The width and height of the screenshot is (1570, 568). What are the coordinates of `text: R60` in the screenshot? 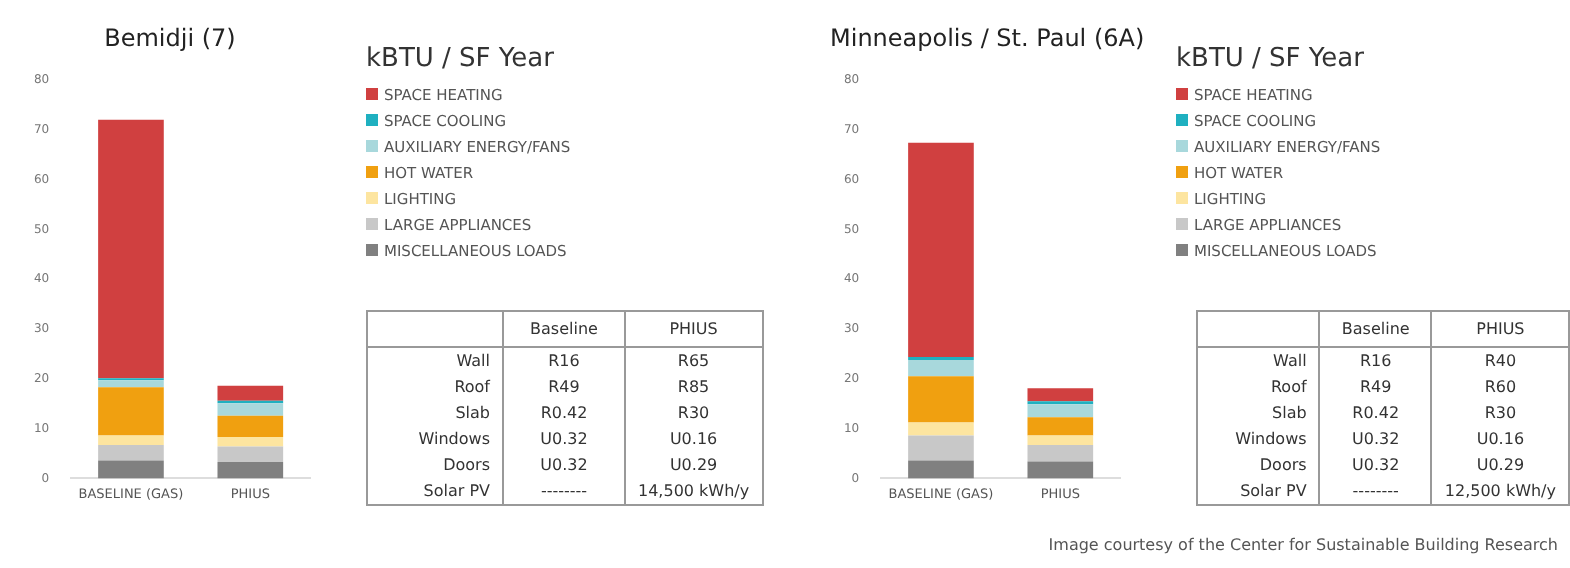 It's located at (1500, 387).